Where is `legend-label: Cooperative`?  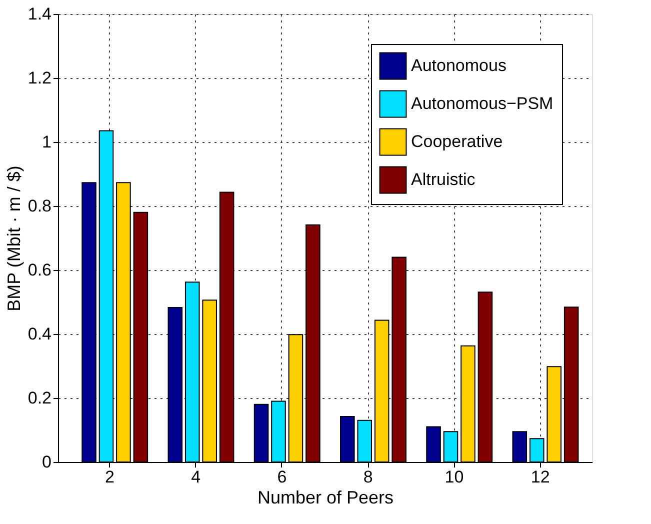
legend-label: Cooperative is located at coordinates (457, 141).